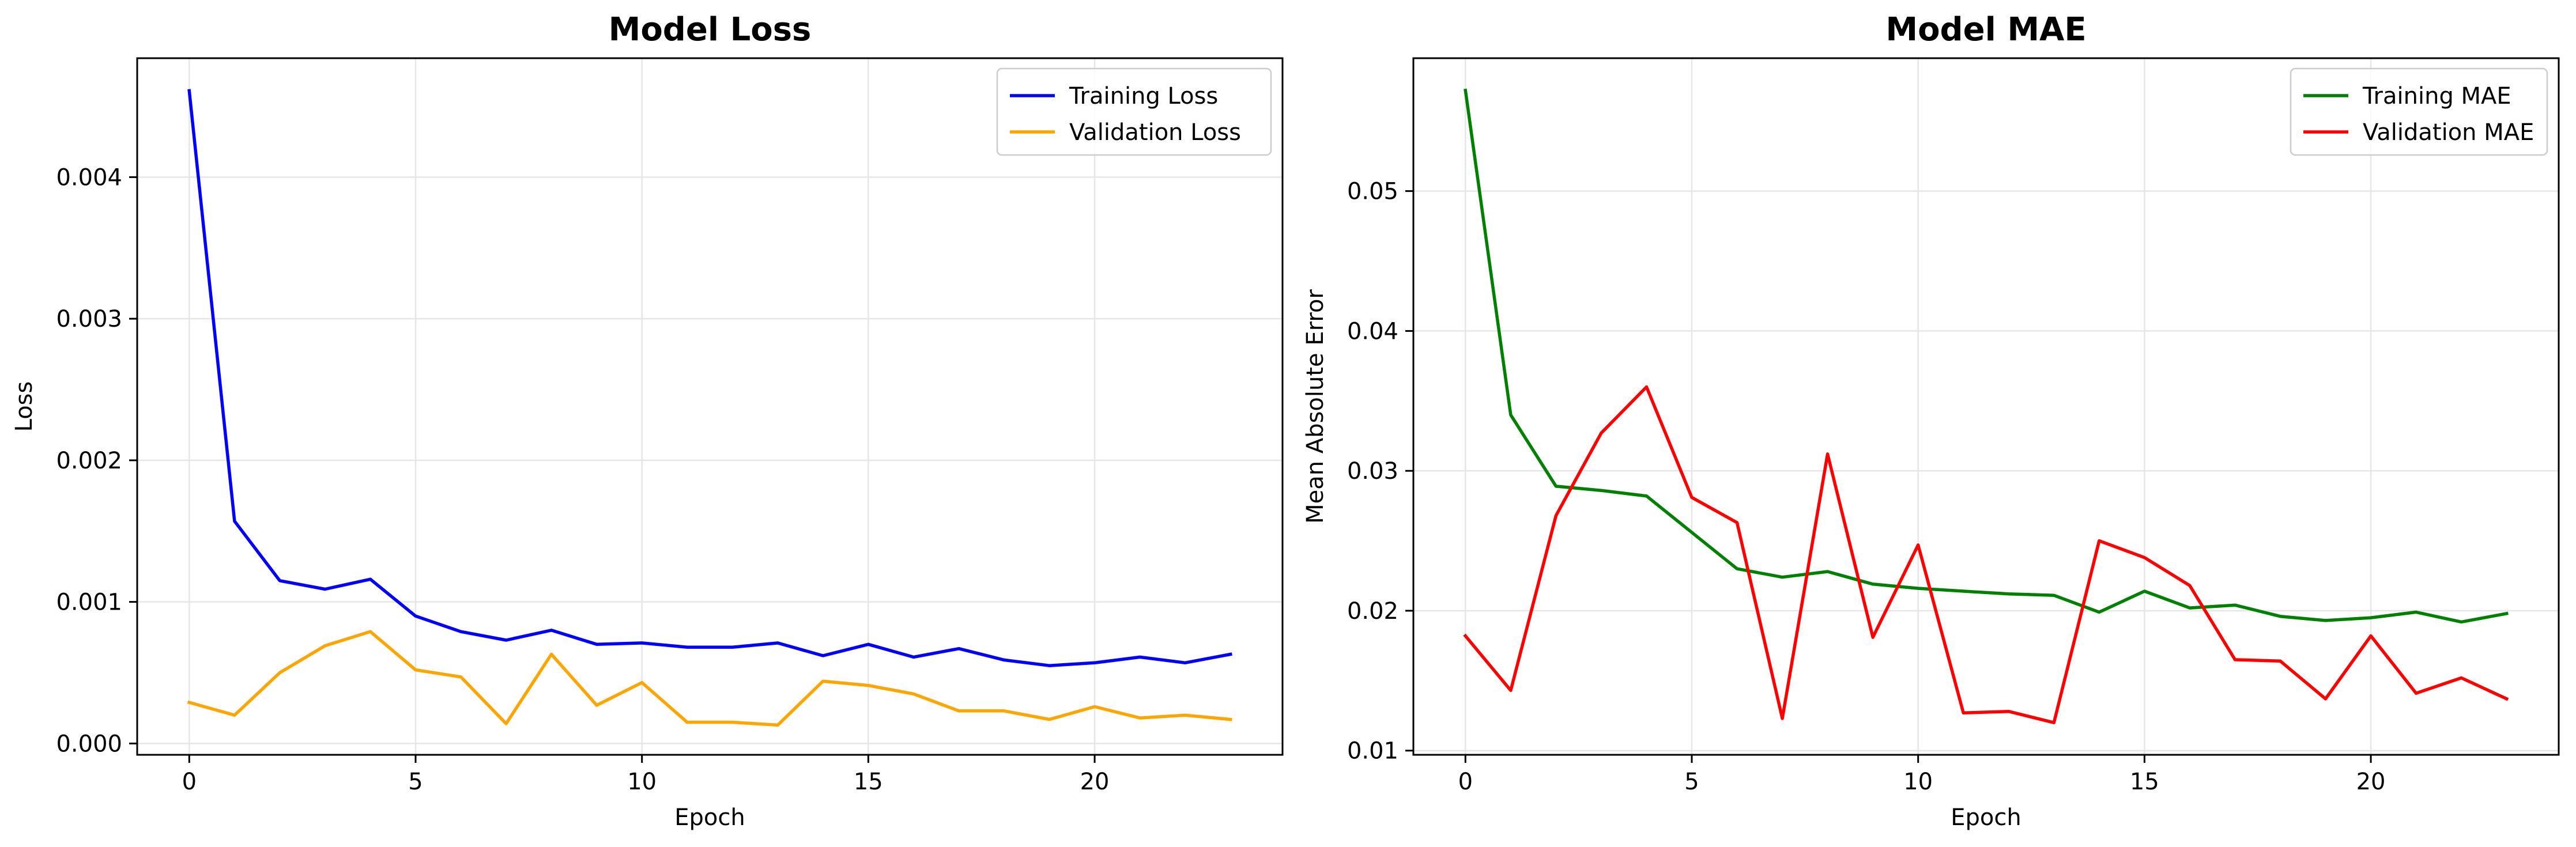  What do you see at coordinates (89, 461) in the screenshot?
I see `y-tick-label: 0.002` at bounding box center [89, 461].